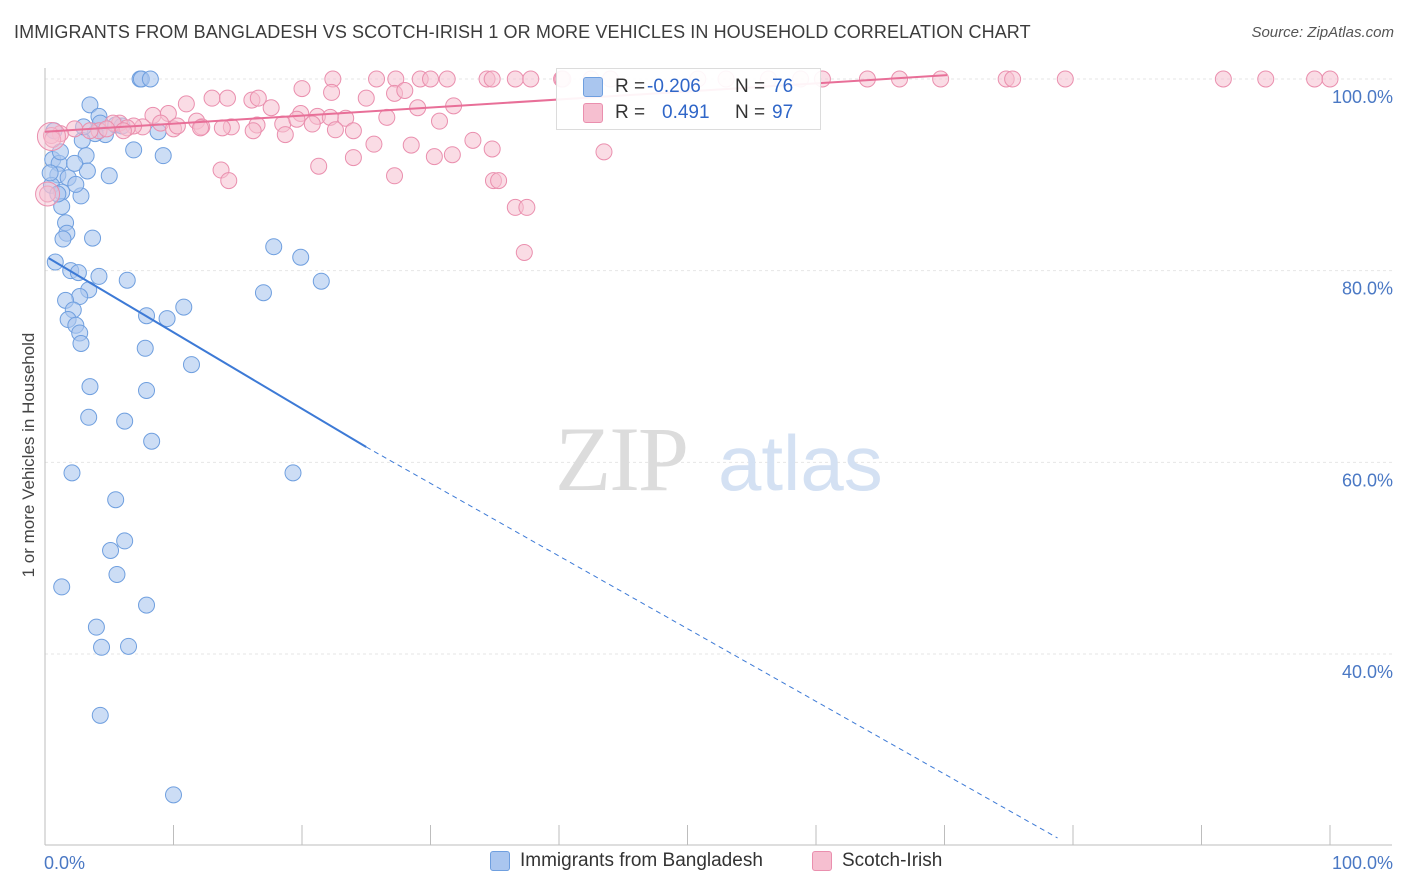  I want to click on x-tick-label-max: 100.0%, so click(1362, 863).